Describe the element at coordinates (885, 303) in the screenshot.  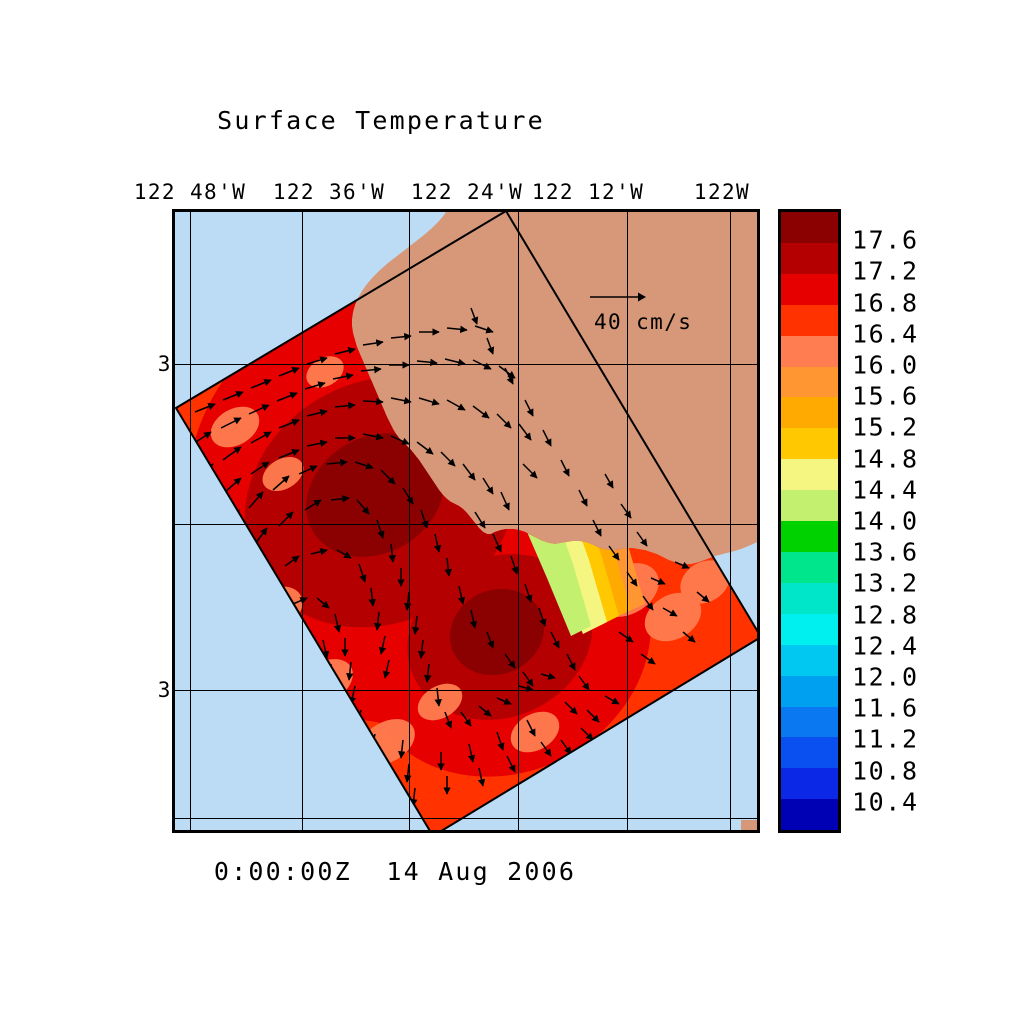
I see `colorbar-tick: 16.8` at that location.